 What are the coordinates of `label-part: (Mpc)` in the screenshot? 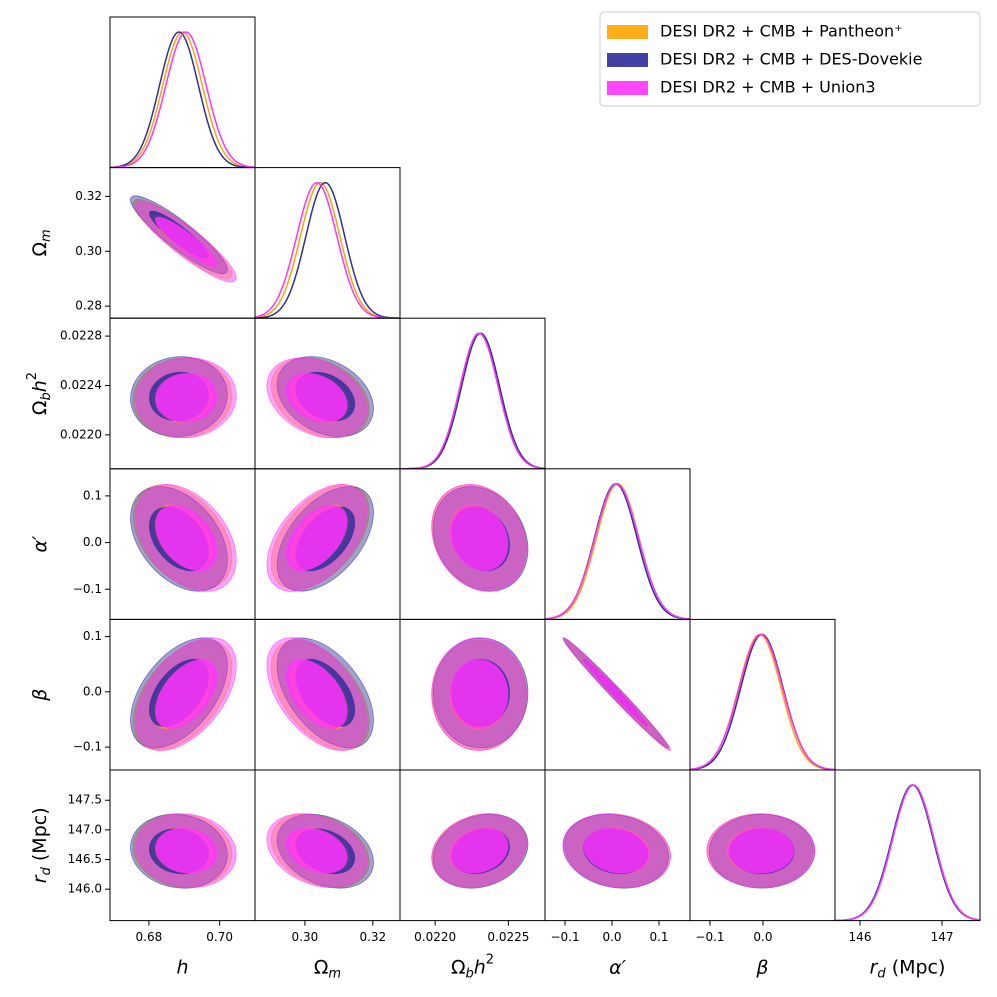 It's located at (40, 837).